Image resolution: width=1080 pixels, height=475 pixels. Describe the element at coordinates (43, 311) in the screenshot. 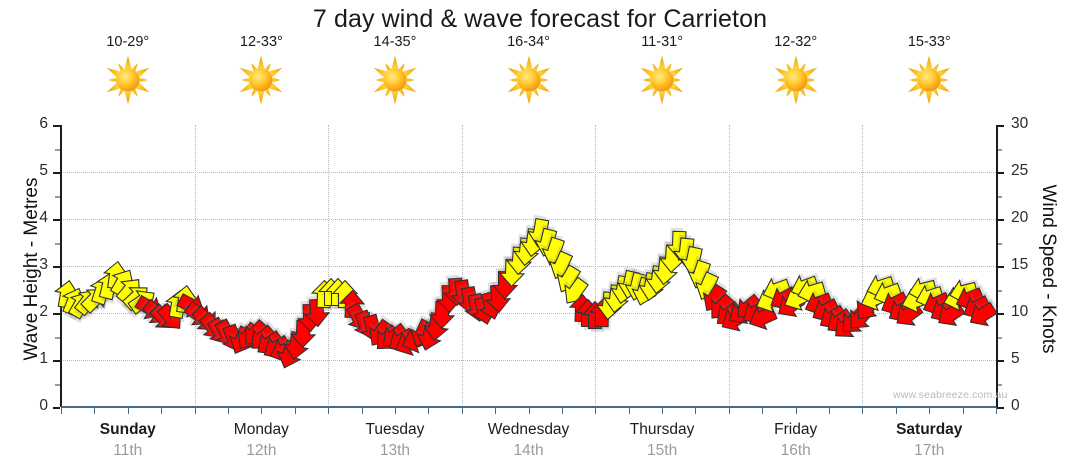

I see `axis-label-left: 2` at that location.